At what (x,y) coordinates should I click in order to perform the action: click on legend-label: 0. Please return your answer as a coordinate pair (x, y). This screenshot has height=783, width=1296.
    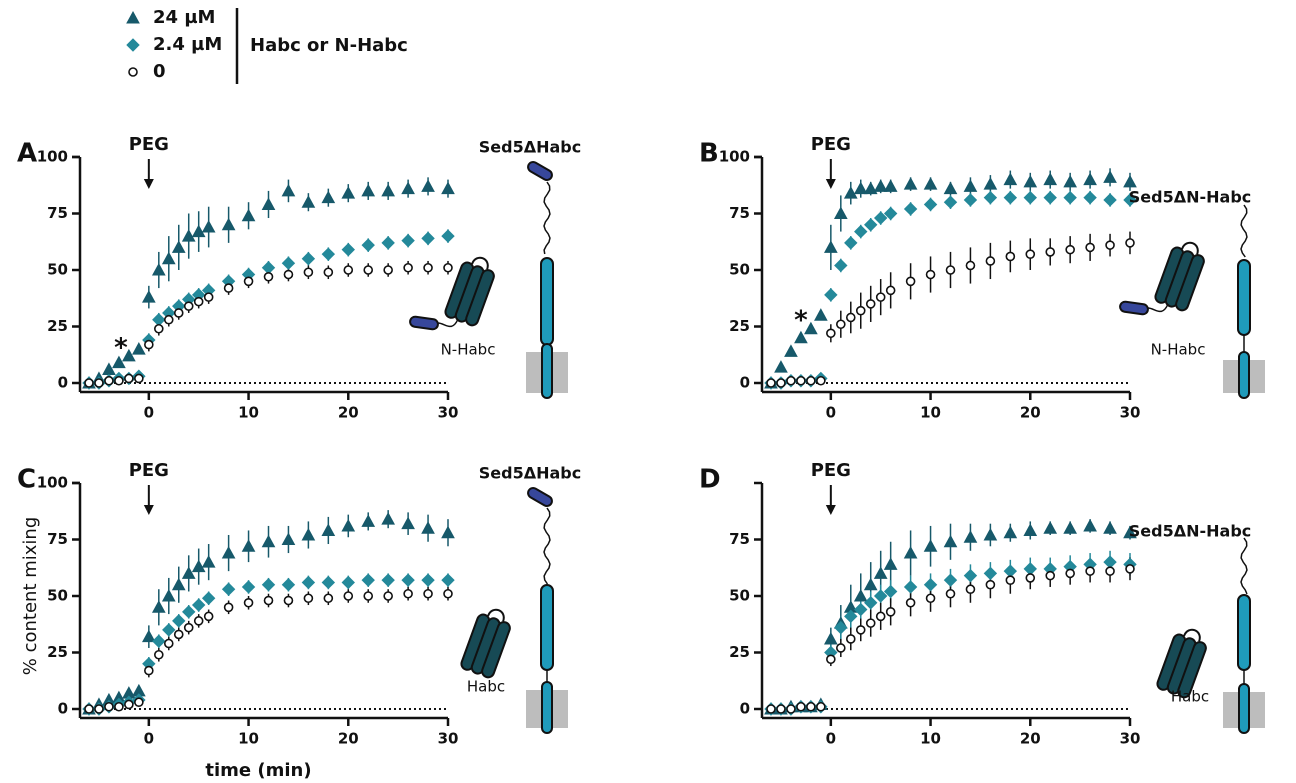
    Looking at the image, I should click on (159, 71).